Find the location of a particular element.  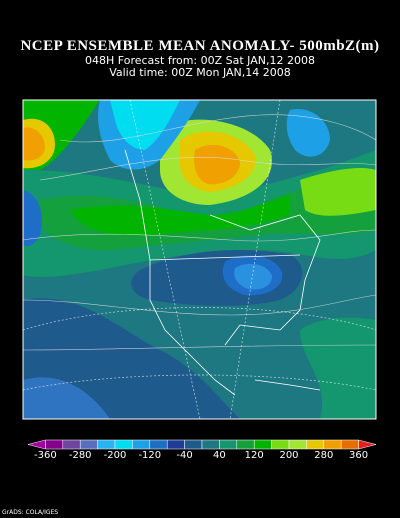

footer: GrADS: COLA/IGES is located at coordinates (30, 512).